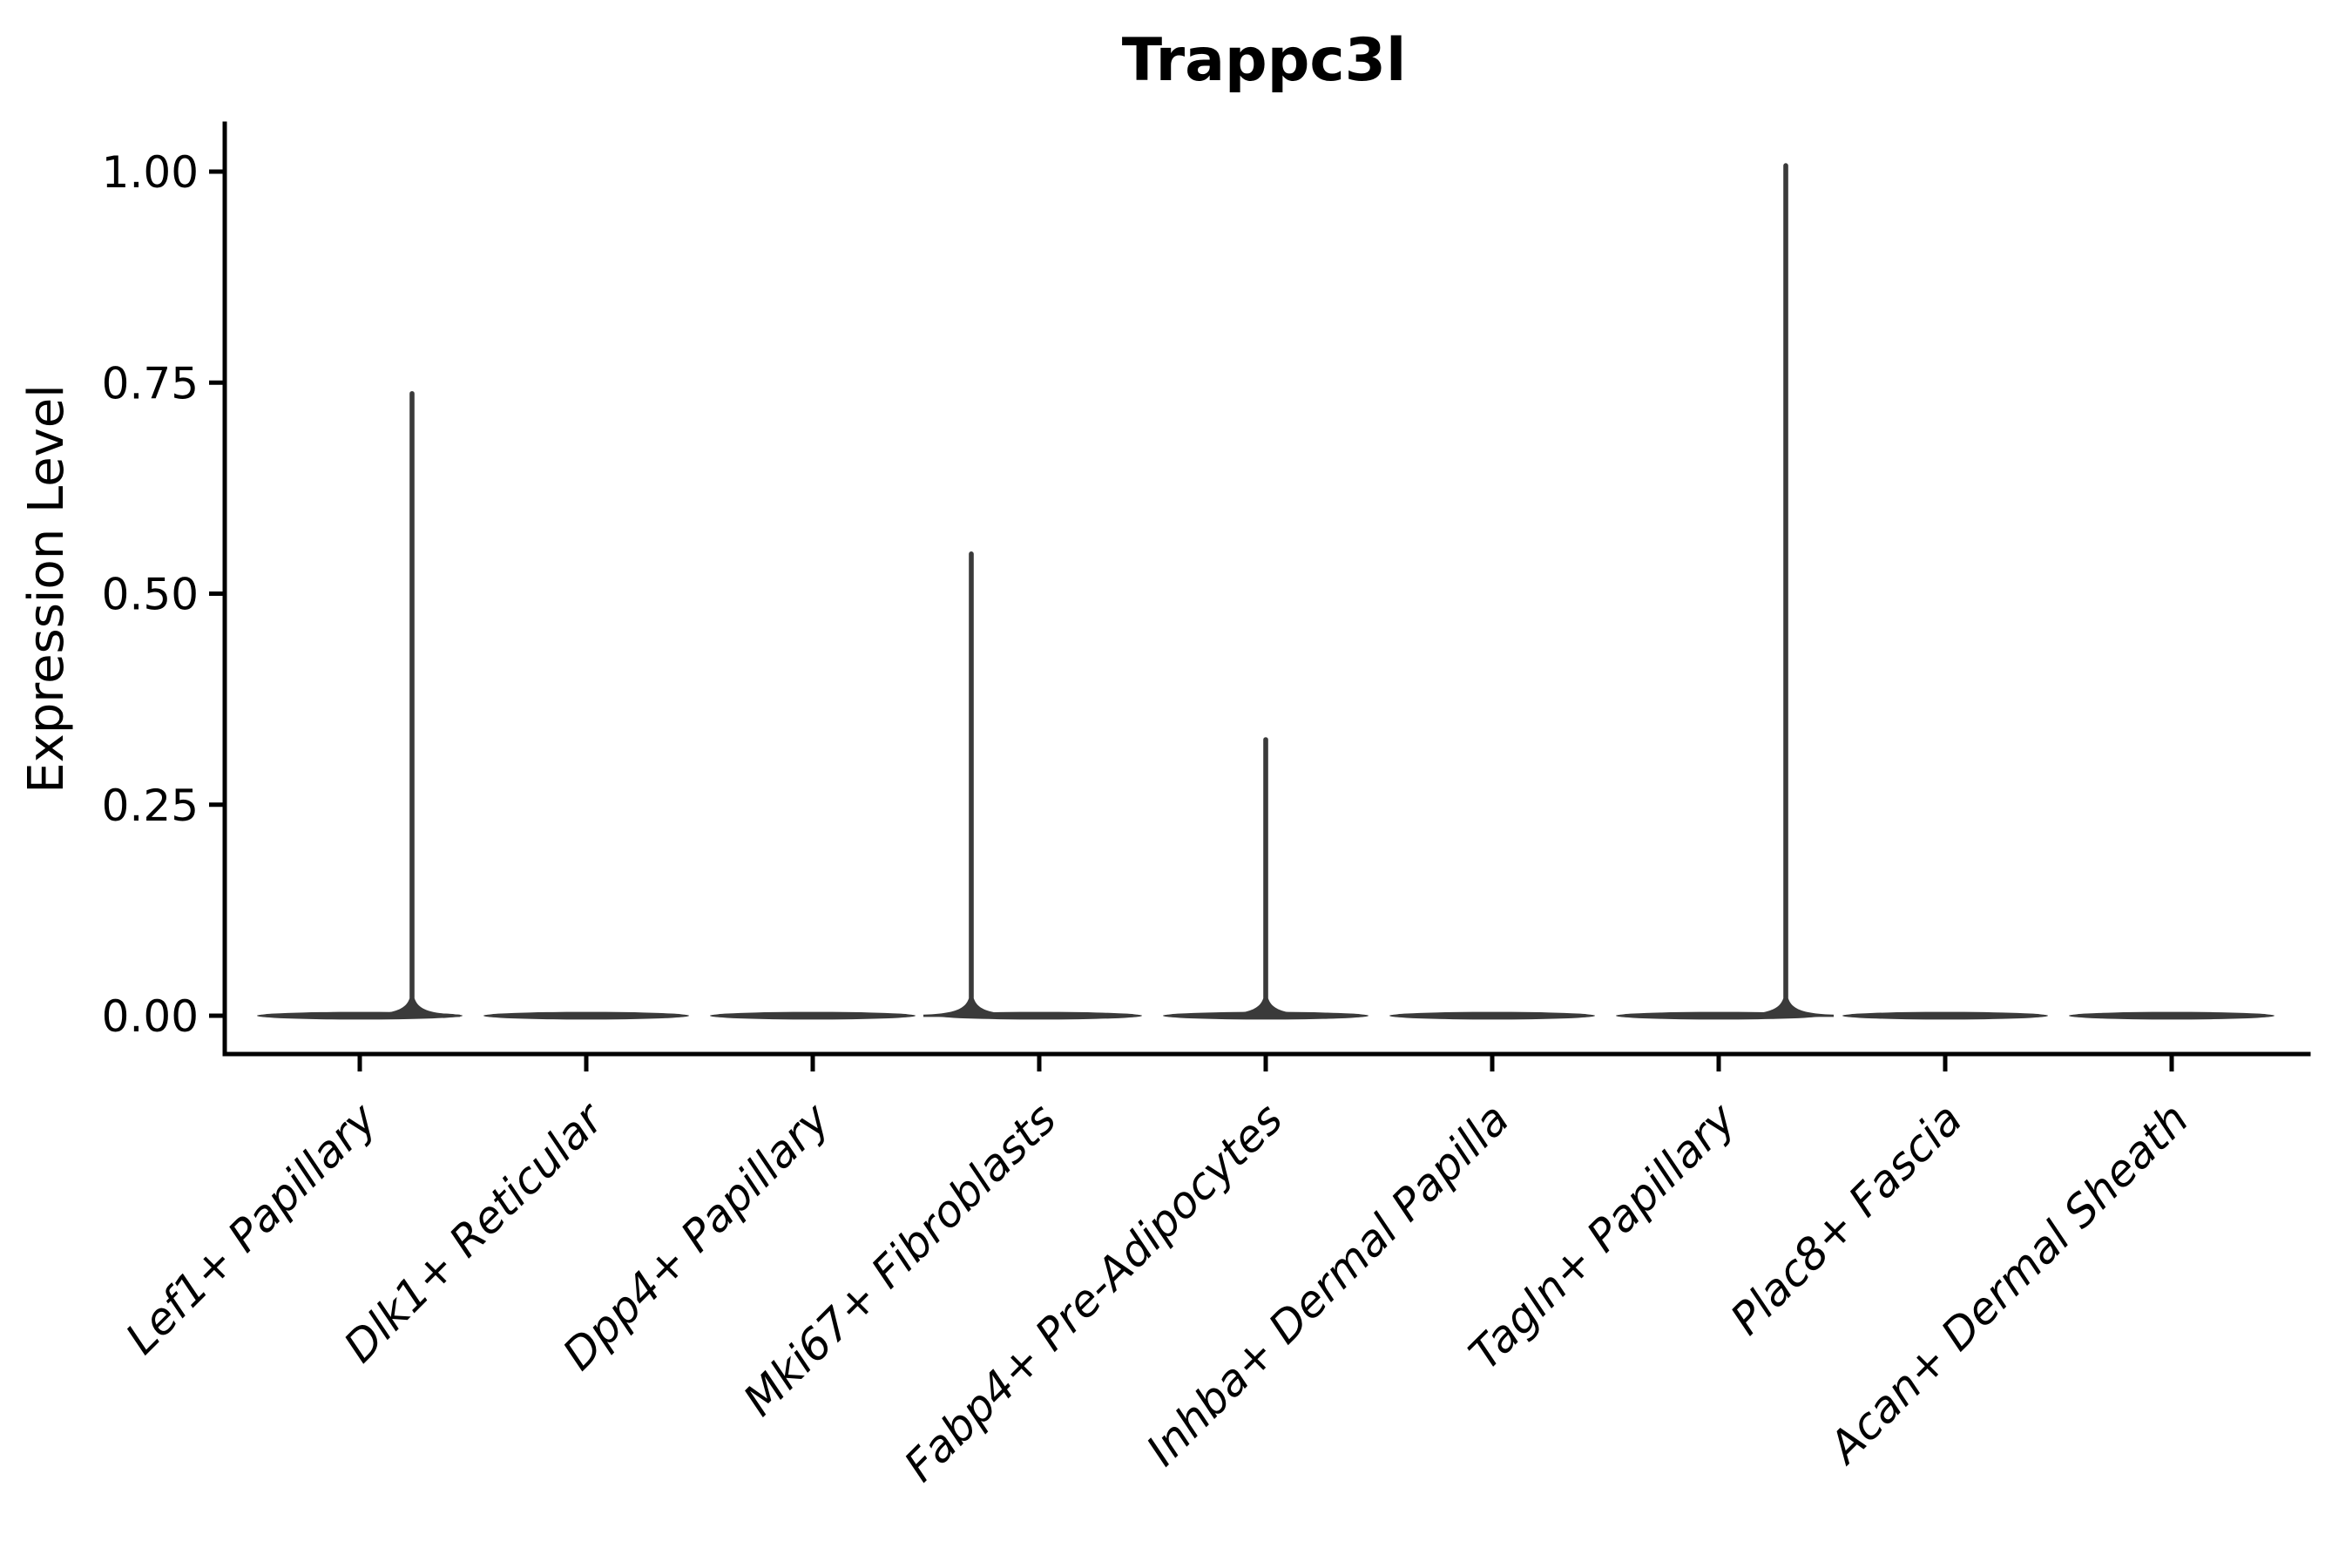 This screenshot has width=2352, height=1568. What do you see at coordinates (1327, 1284) in the screenshot?
I see `x-tick-label-inhba: Inhba+ Dermal Papilla` at bounding box center [1327, 1284].